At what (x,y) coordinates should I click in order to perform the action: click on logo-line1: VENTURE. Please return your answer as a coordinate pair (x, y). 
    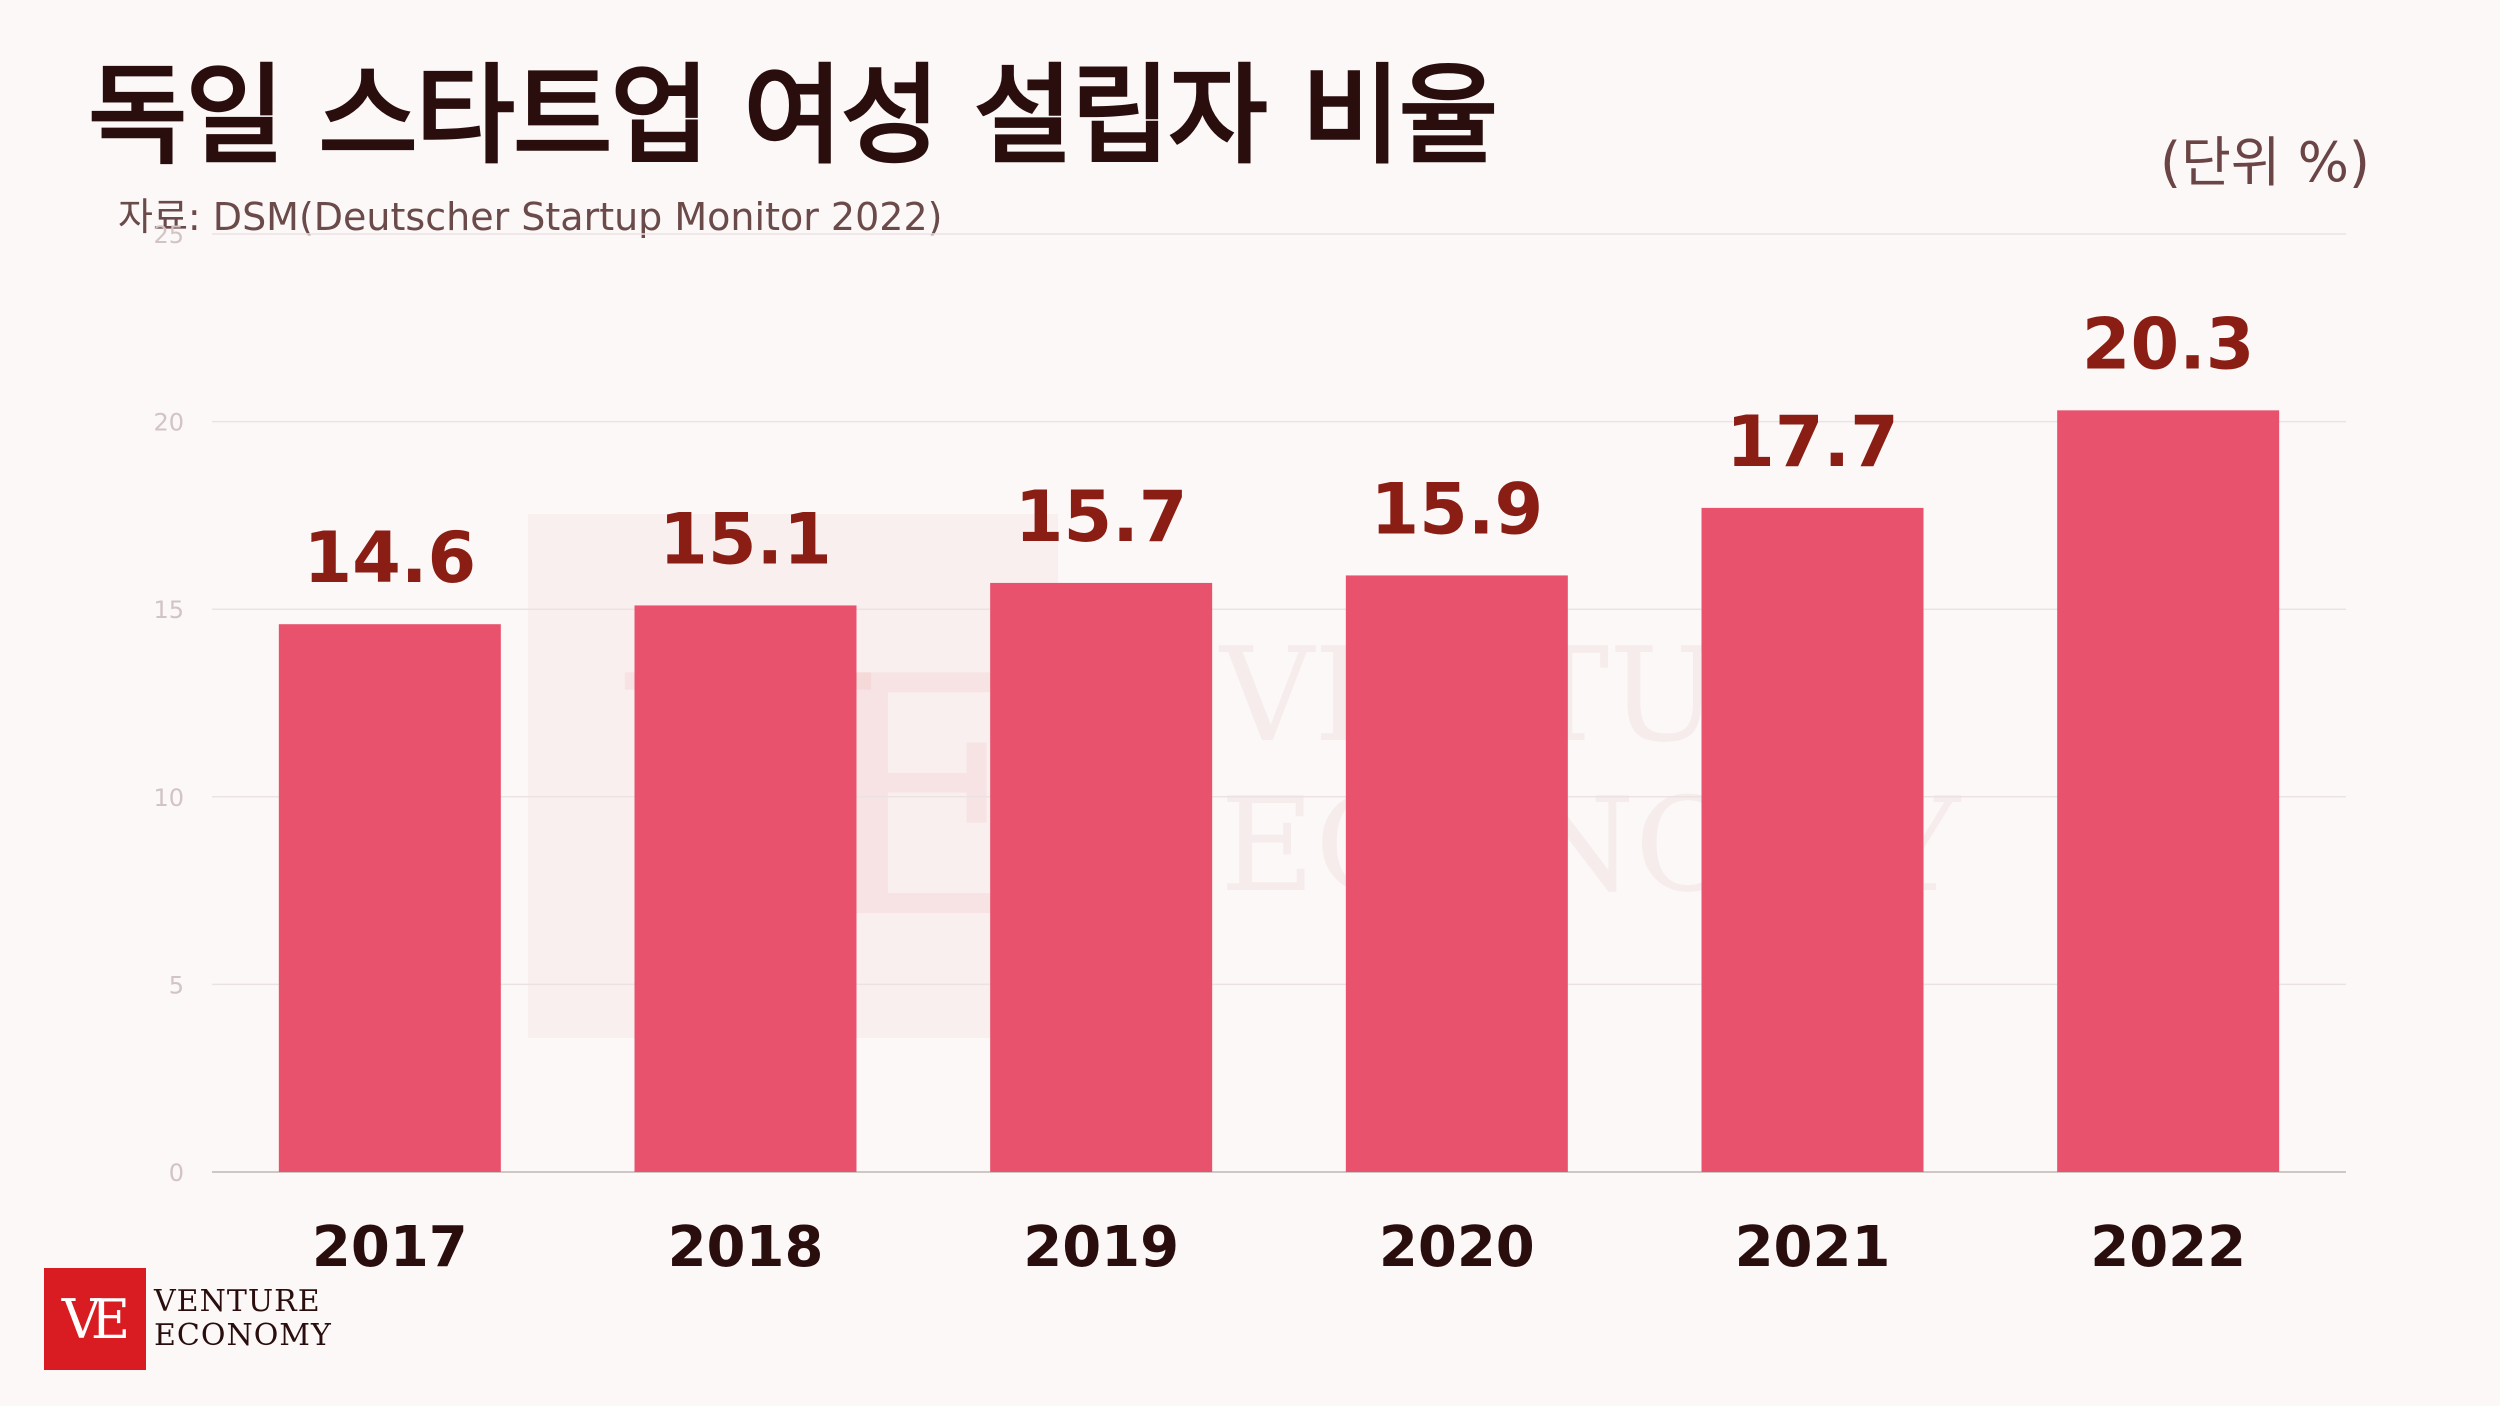
    Looking at the image, I should click on (237, 1301).